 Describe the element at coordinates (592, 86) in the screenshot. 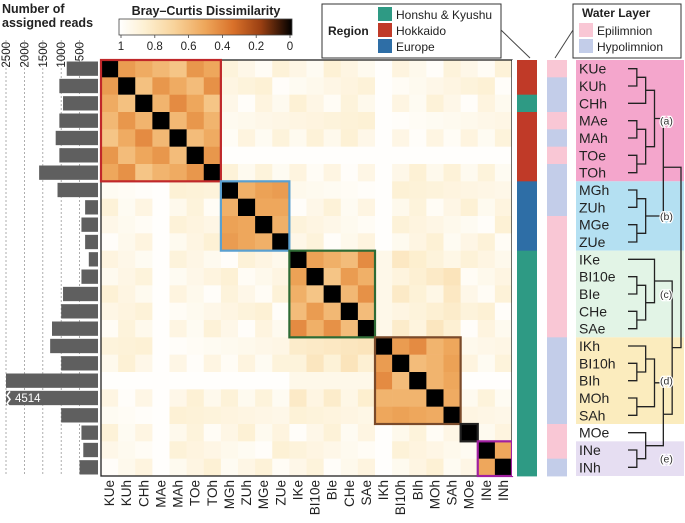

I see `y-label-KUh: KUh` at that location.